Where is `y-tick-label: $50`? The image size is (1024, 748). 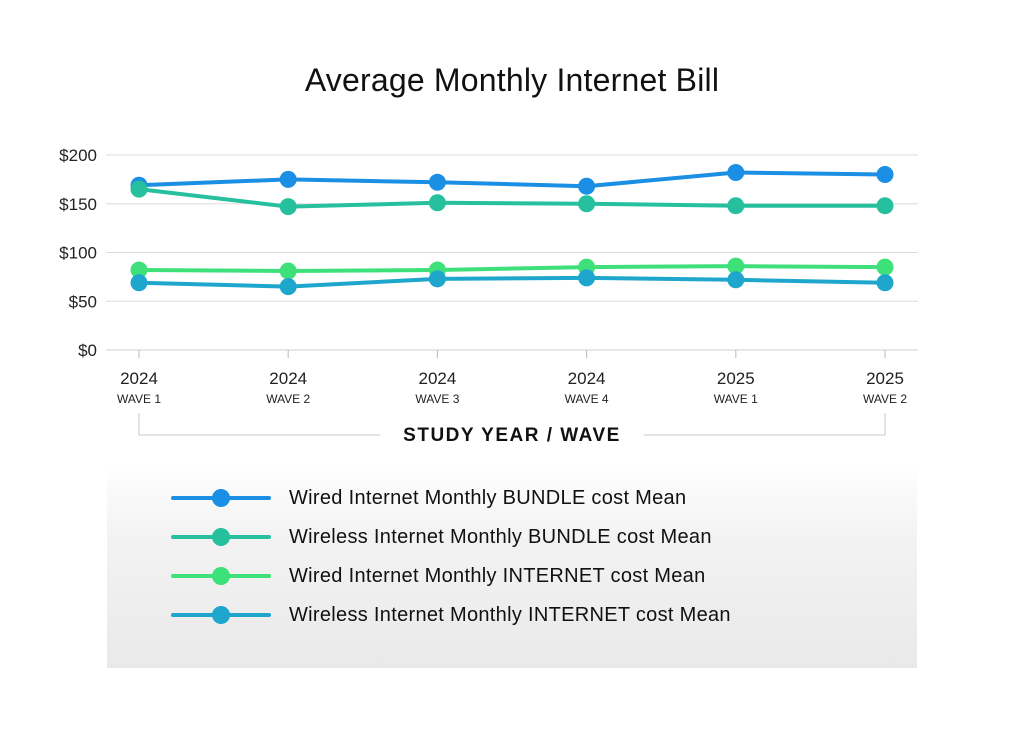 y-tick-label: $50 is located at coordinates (83, 301).